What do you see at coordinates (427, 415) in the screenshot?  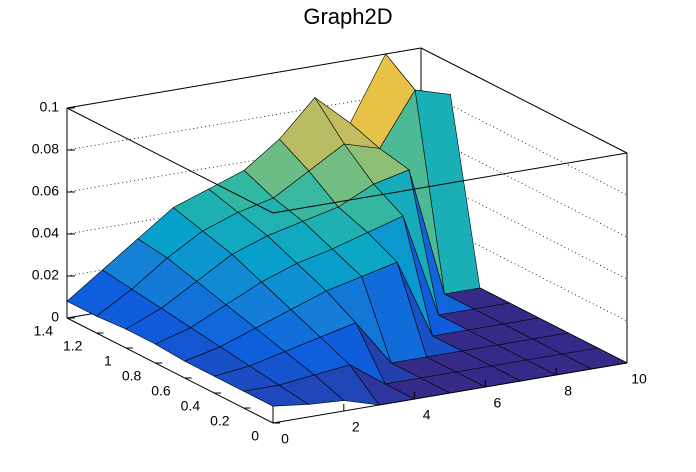 I see `x-tick-label: 4` at bounding box center [427, 415].